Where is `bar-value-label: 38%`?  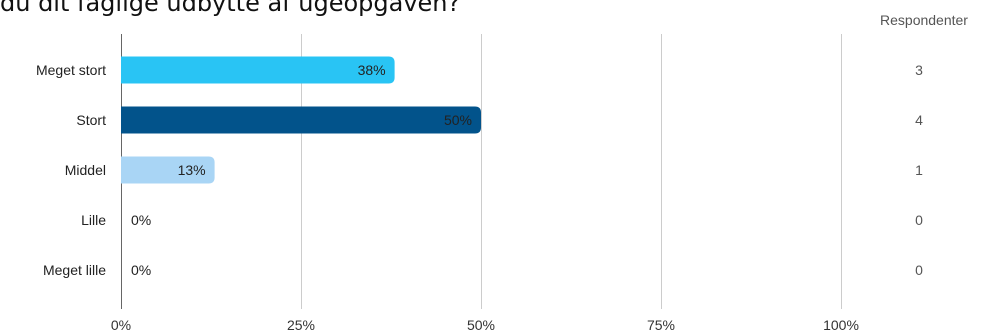
bar-value-label: 38% is located at coordinates (372, 70).